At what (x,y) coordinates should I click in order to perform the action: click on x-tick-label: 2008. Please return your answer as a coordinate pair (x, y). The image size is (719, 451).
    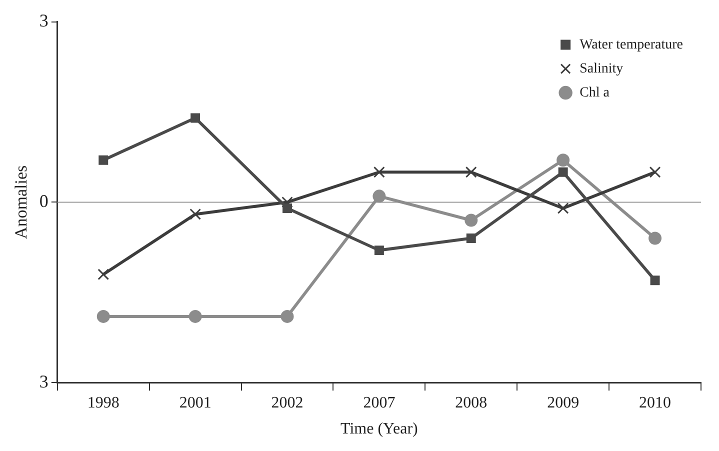
    Looking at the image, I should click on (471, 403).